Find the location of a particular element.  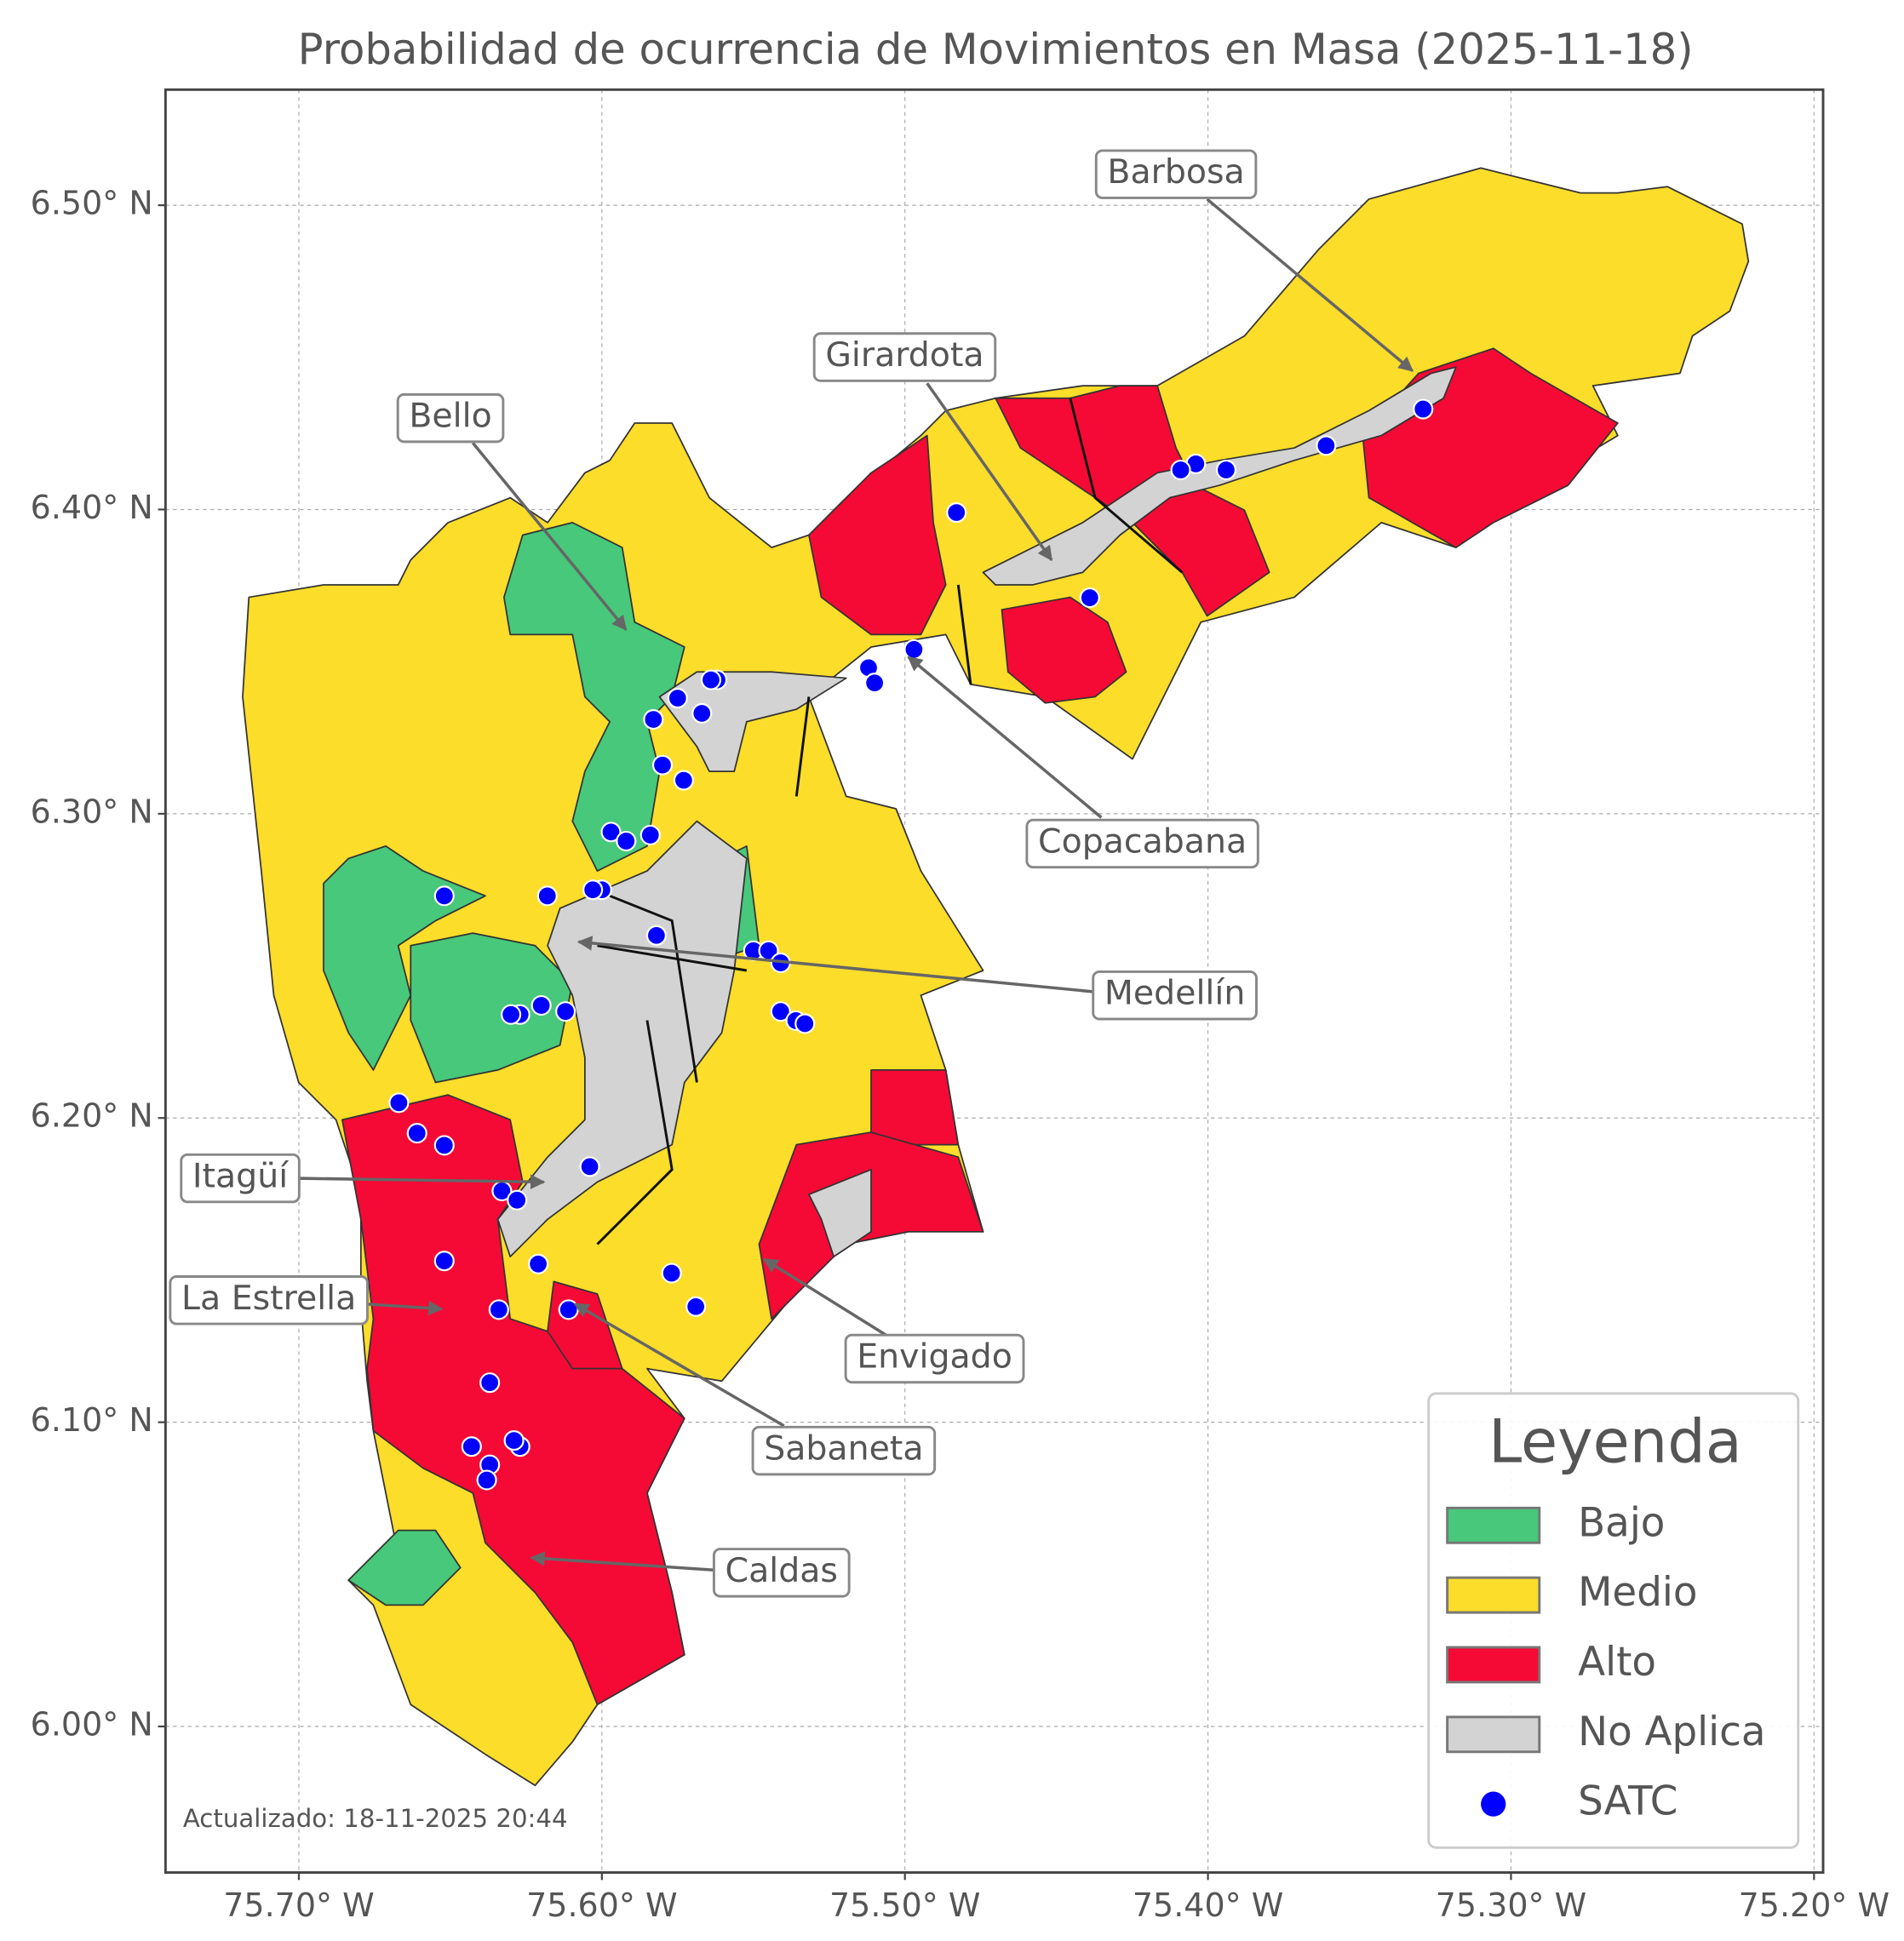

annotation-label: Girardota is located at coordinates (905, 355).